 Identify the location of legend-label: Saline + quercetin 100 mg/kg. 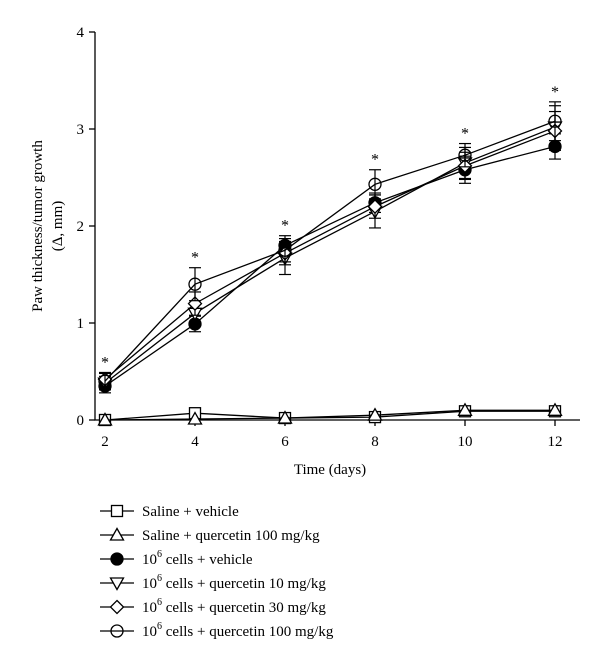
(231, 536).